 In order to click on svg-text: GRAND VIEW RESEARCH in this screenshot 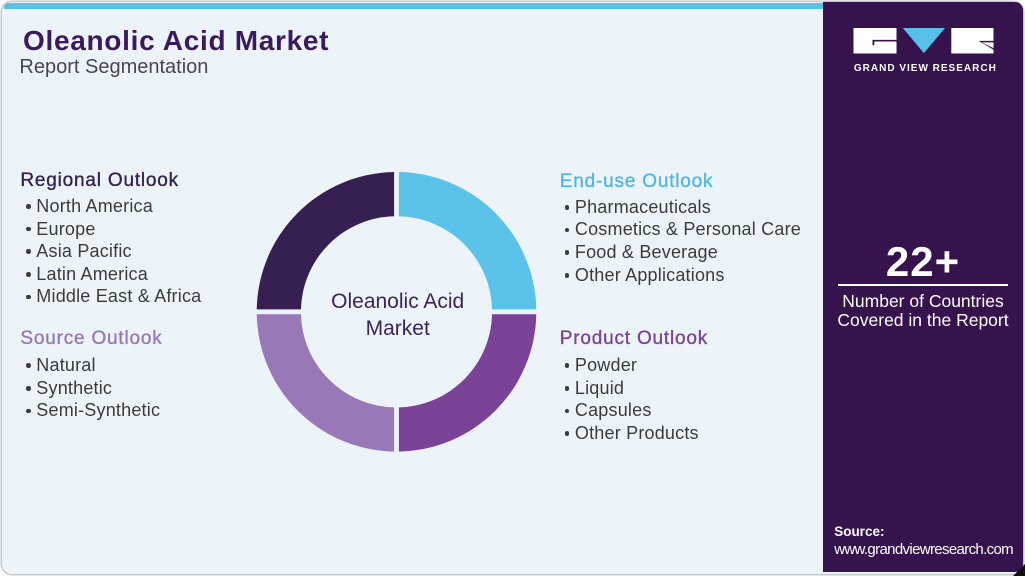, I will do `click(925, 68)`.